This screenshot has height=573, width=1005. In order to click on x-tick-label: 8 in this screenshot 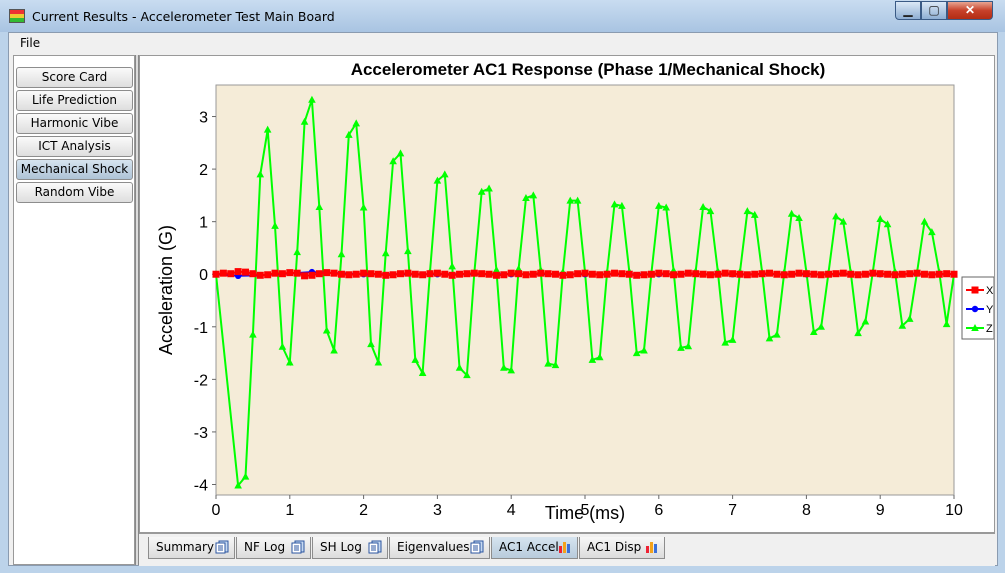, I will do `click(806, 510)`.